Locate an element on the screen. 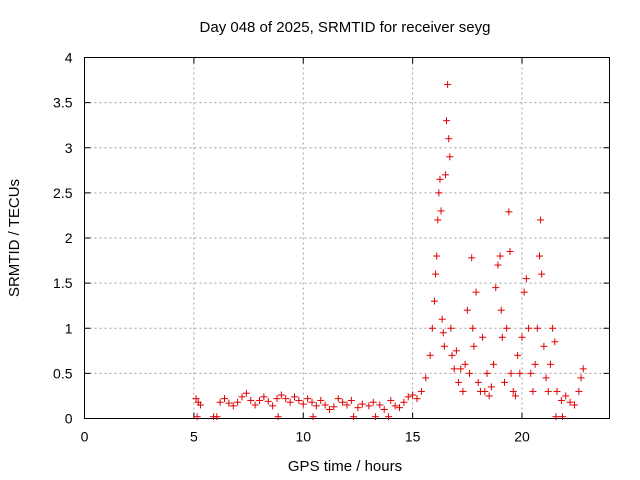 The image size is (640, 480). y-tick-label: 1.5 is located at coordinates (63, 283).